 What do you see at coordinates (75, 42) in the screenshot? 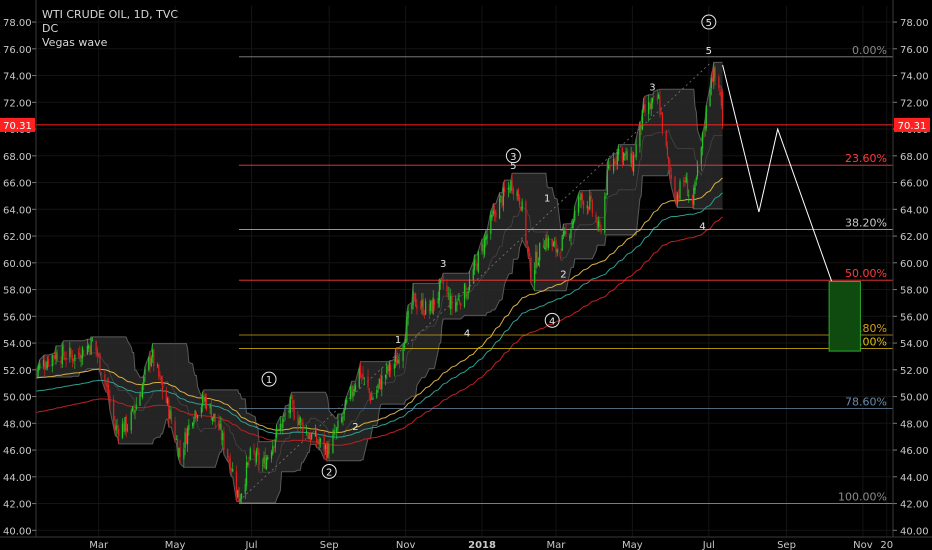
I see `legend-indicator-vegas-wave: Vegas wave` at bounding box center [75, 42].